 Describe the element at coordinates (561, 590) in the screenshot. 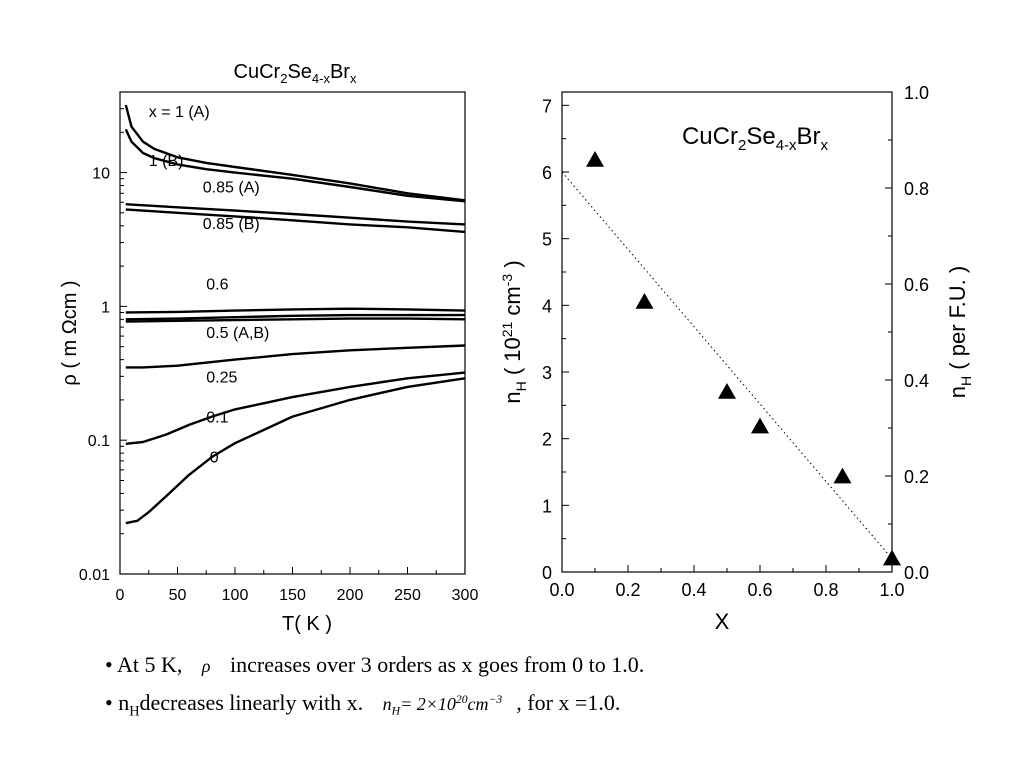

I see `right-x-tick-label: 0.0` at that location.